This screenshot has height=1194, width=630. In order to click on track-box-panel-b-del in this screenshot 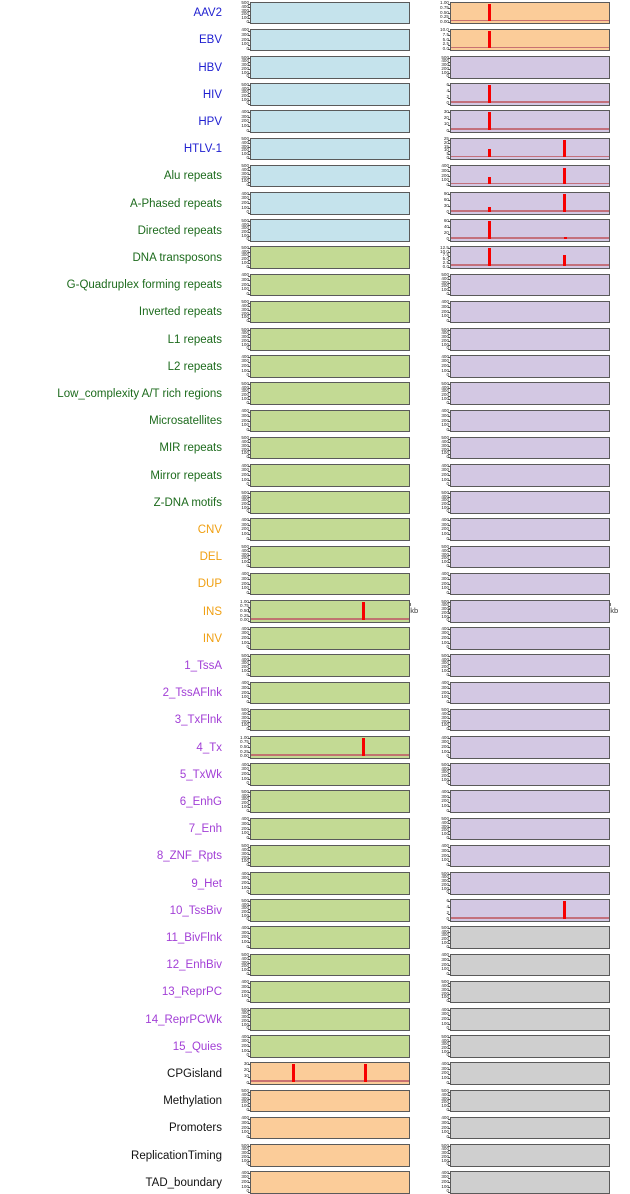, I will do `click(530, 557)`.